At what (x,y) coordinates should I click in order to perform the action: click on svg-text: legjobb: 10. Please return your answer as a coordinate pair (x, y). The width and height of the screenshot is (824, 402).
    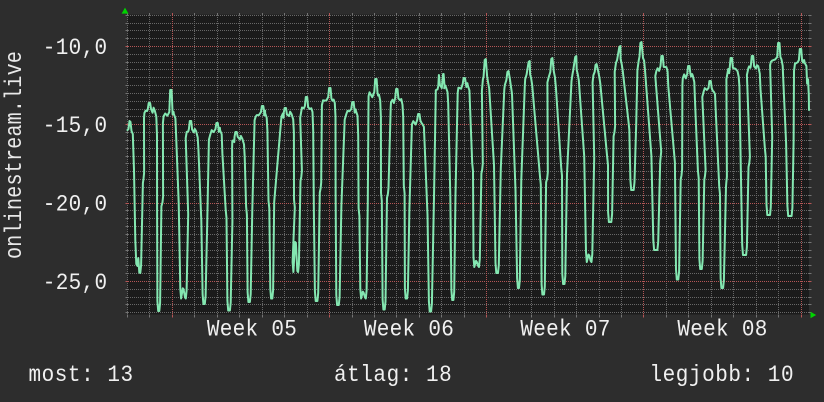
    Looking at the image, I should click on (722, 375).